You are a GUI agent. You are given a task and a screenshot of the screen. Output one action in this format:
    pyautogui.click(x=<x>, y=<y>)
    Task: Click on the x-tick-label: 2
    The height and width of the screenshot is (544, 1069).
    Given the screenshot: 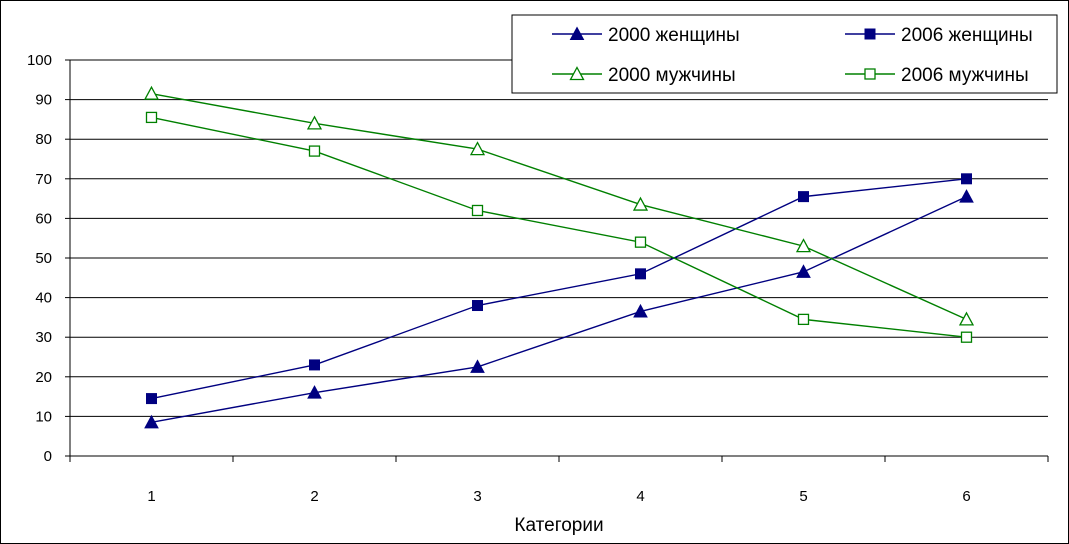 What is the action you would take?
    pyautogui.click(x=314, y=496)
    